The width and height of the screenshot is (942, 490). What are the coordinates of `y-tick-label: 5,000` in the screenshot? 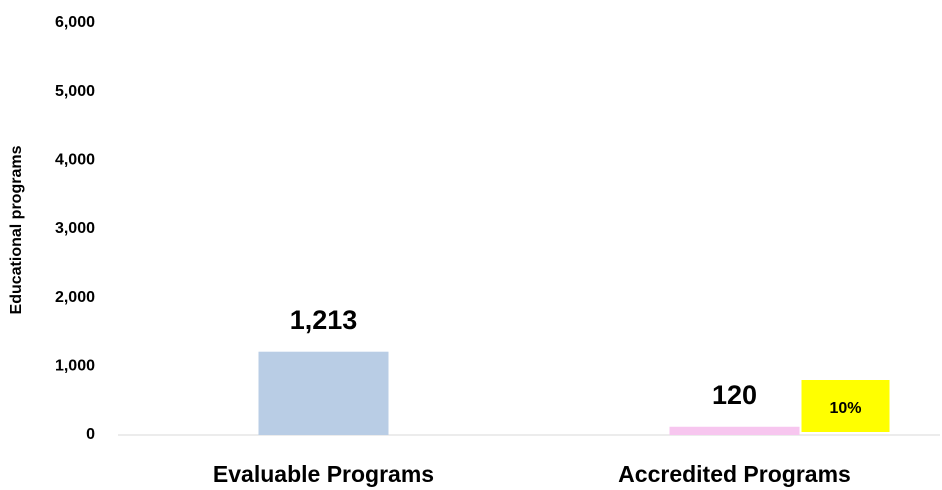 It's located at (75, 91).